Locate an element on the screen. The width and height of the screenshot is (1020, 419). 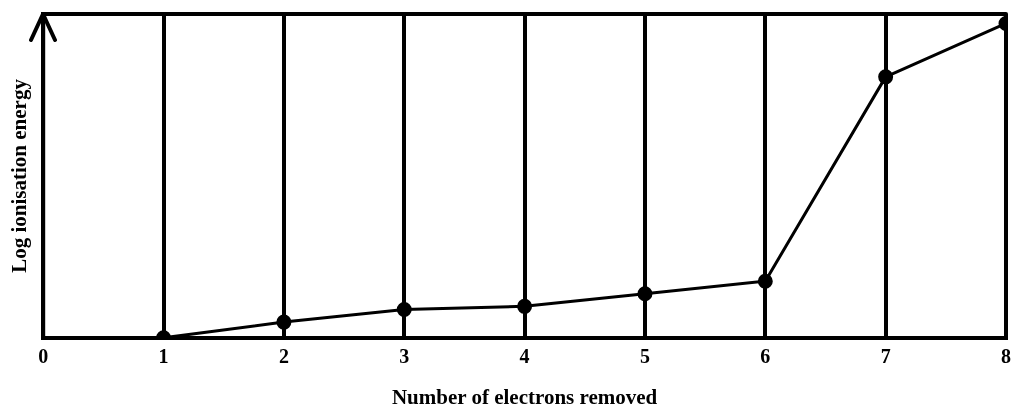
x-tick-label: 7 is located at coordinates (885, 355).